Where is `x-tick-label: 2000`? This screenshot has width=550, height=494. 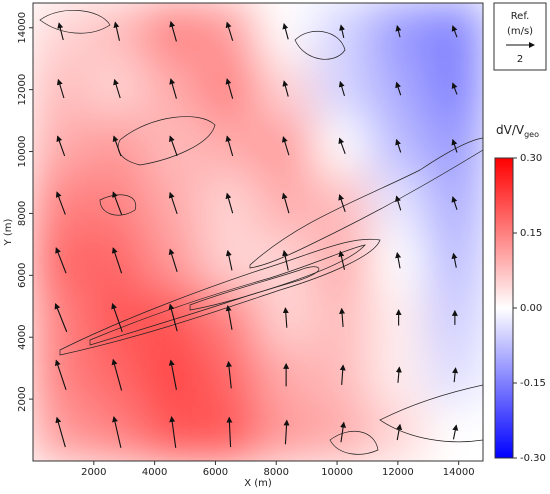 x-tick-label: 2000 is located at coordinates (93, 472).